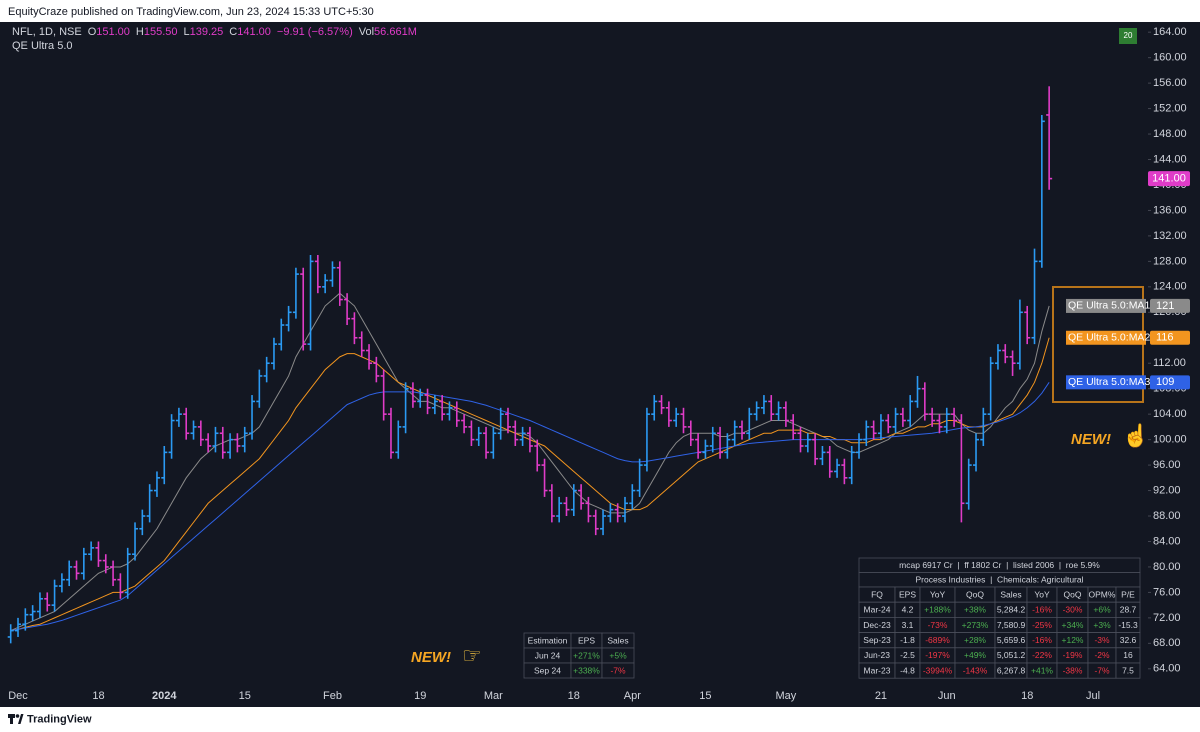  Describe the element at coordinates (548, 655) in the screenshot. I see `estimation-table-text: Jun 24` at that location.